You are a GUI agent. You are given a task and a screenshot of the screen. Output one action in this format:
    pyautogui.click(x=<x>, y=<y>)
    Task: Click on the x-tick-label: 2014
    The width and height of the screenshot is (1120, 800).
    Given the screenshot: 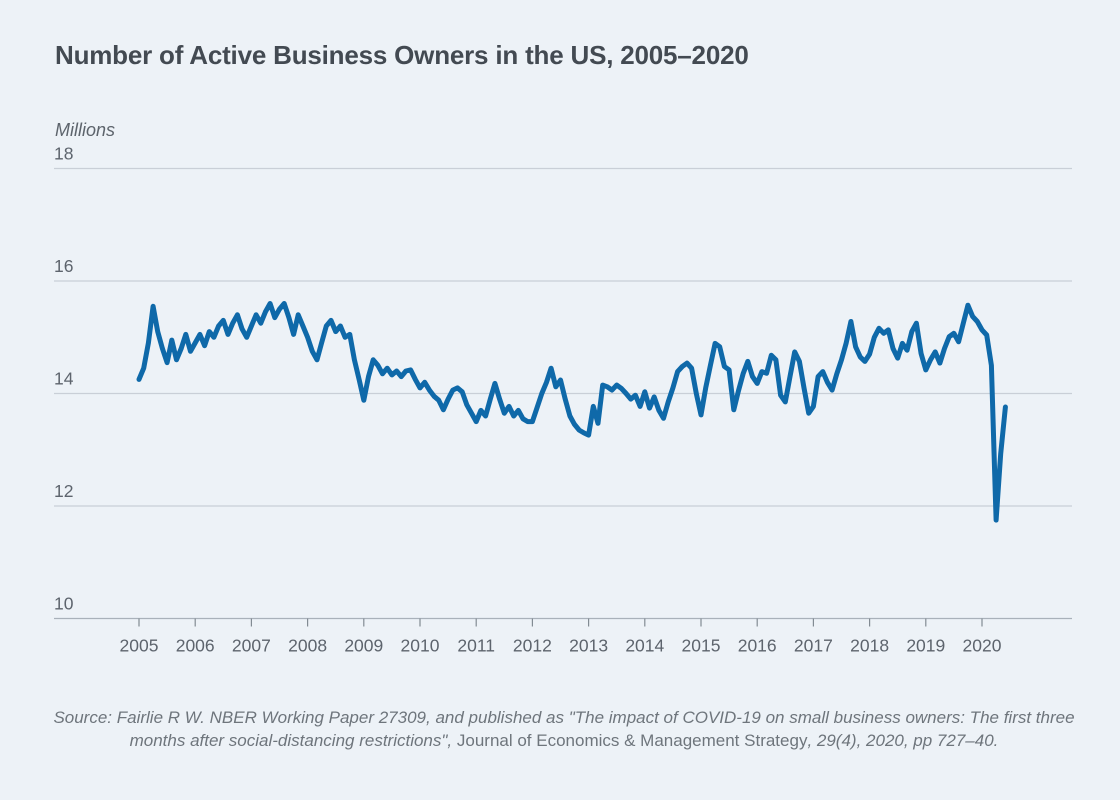 What is the action you would take?
    pyautogui.click(x=644, y=646)
    